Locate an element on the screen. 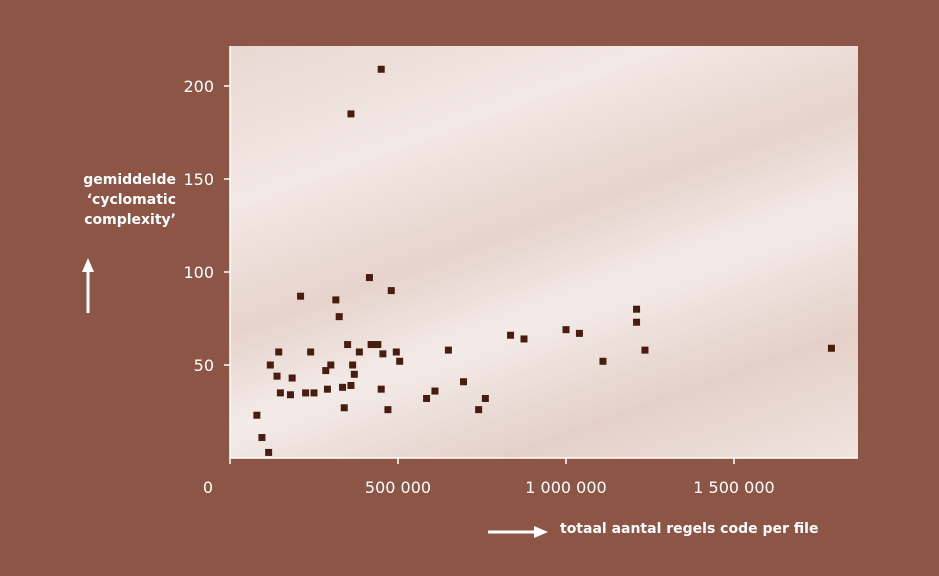 The height and width of the screenshot is (576, 939). y-axis-label-line: gemiddelde is located at coordinates (129, 180).